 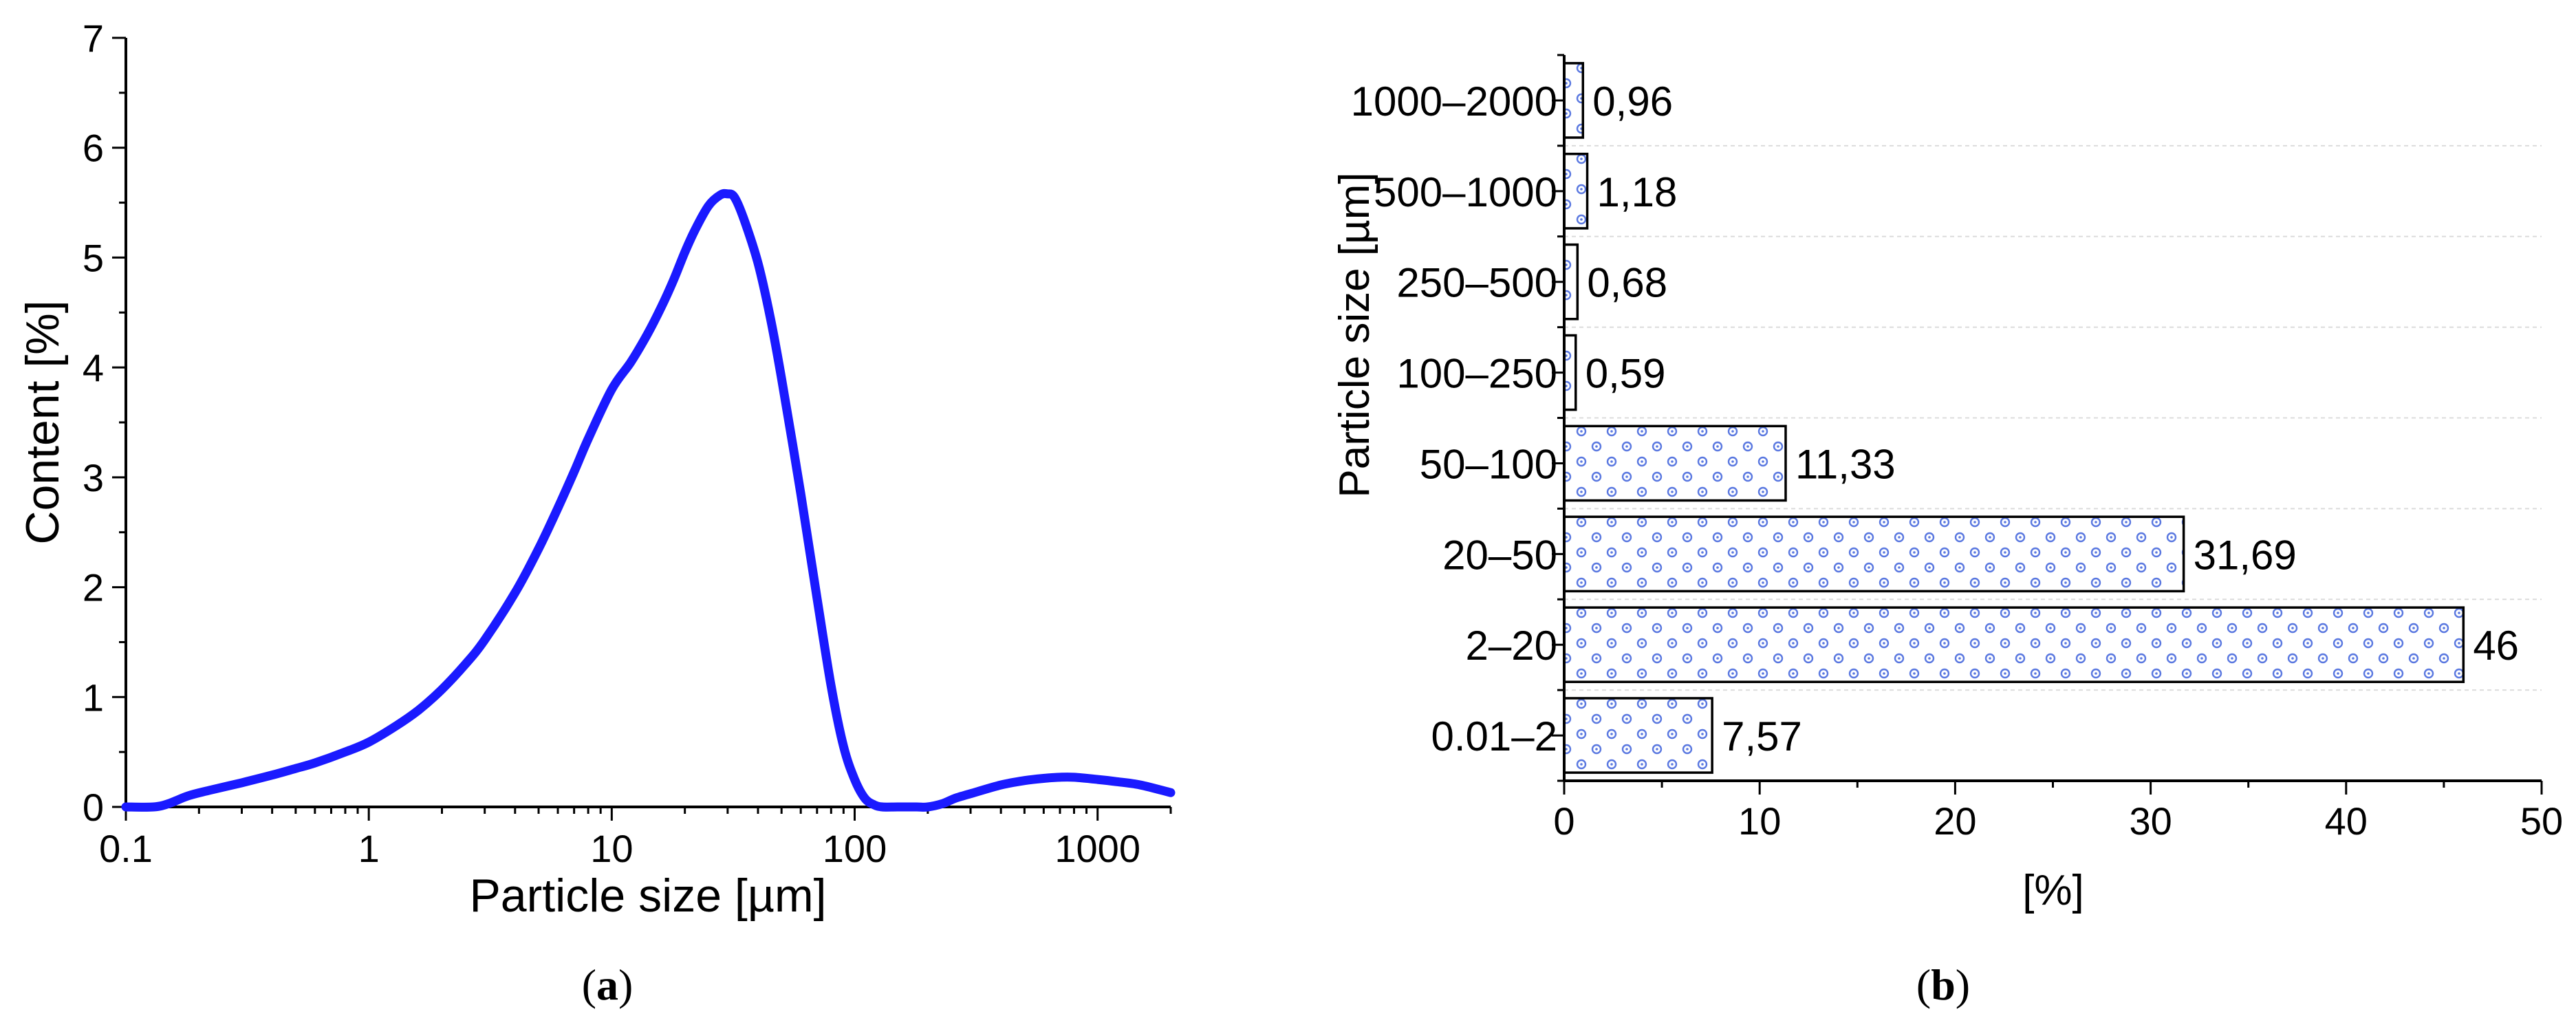 I want to click on panel-label-a: (a), so click(x=607, y=985).